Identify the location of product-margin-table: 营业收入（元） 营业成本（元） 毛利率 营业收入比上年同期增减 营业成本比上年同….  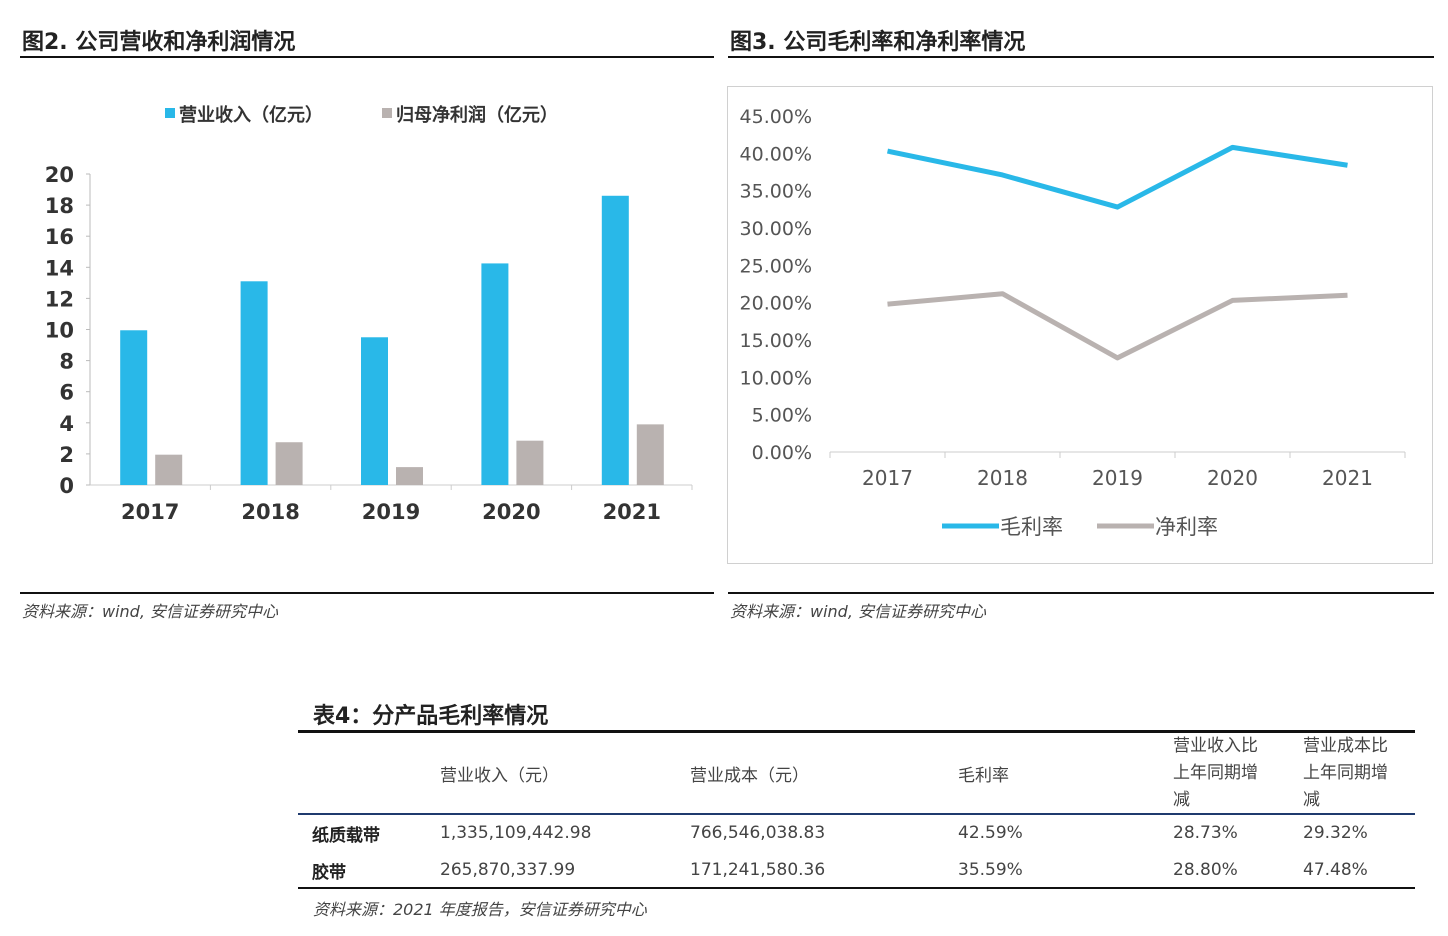
(856, 810).